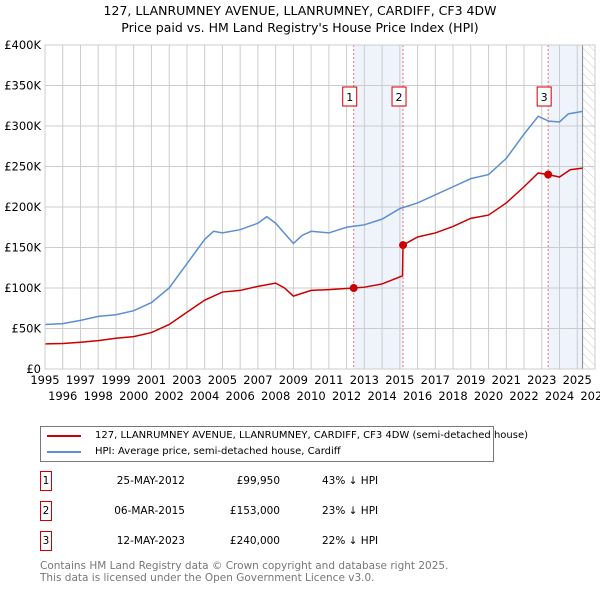 This screenshot has height=590, width=600. I want to click on x-tick-label: 2017, so click(435, 380).